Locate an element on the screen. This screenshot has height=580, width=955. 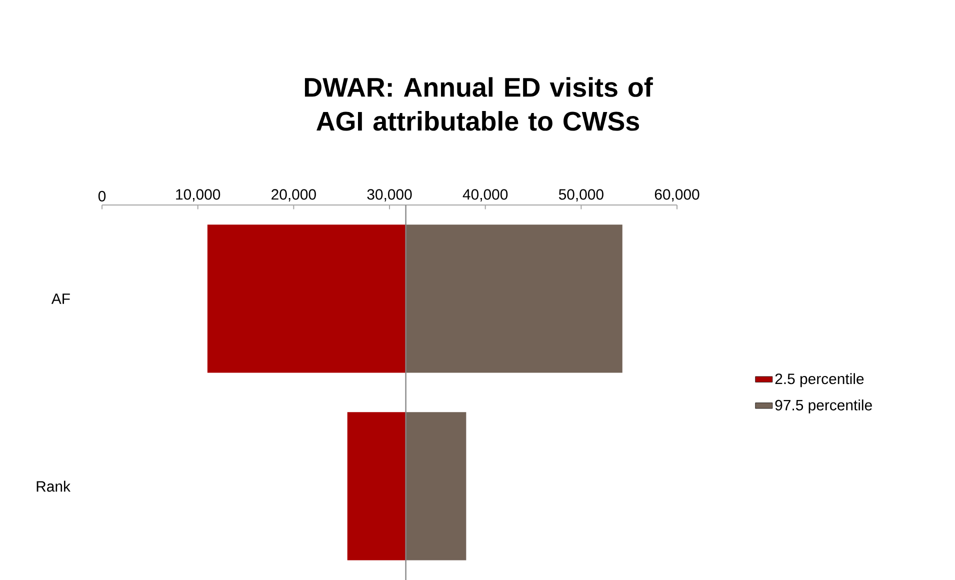
x-tick-label: 10,000 is located at coordinates (198, 195).